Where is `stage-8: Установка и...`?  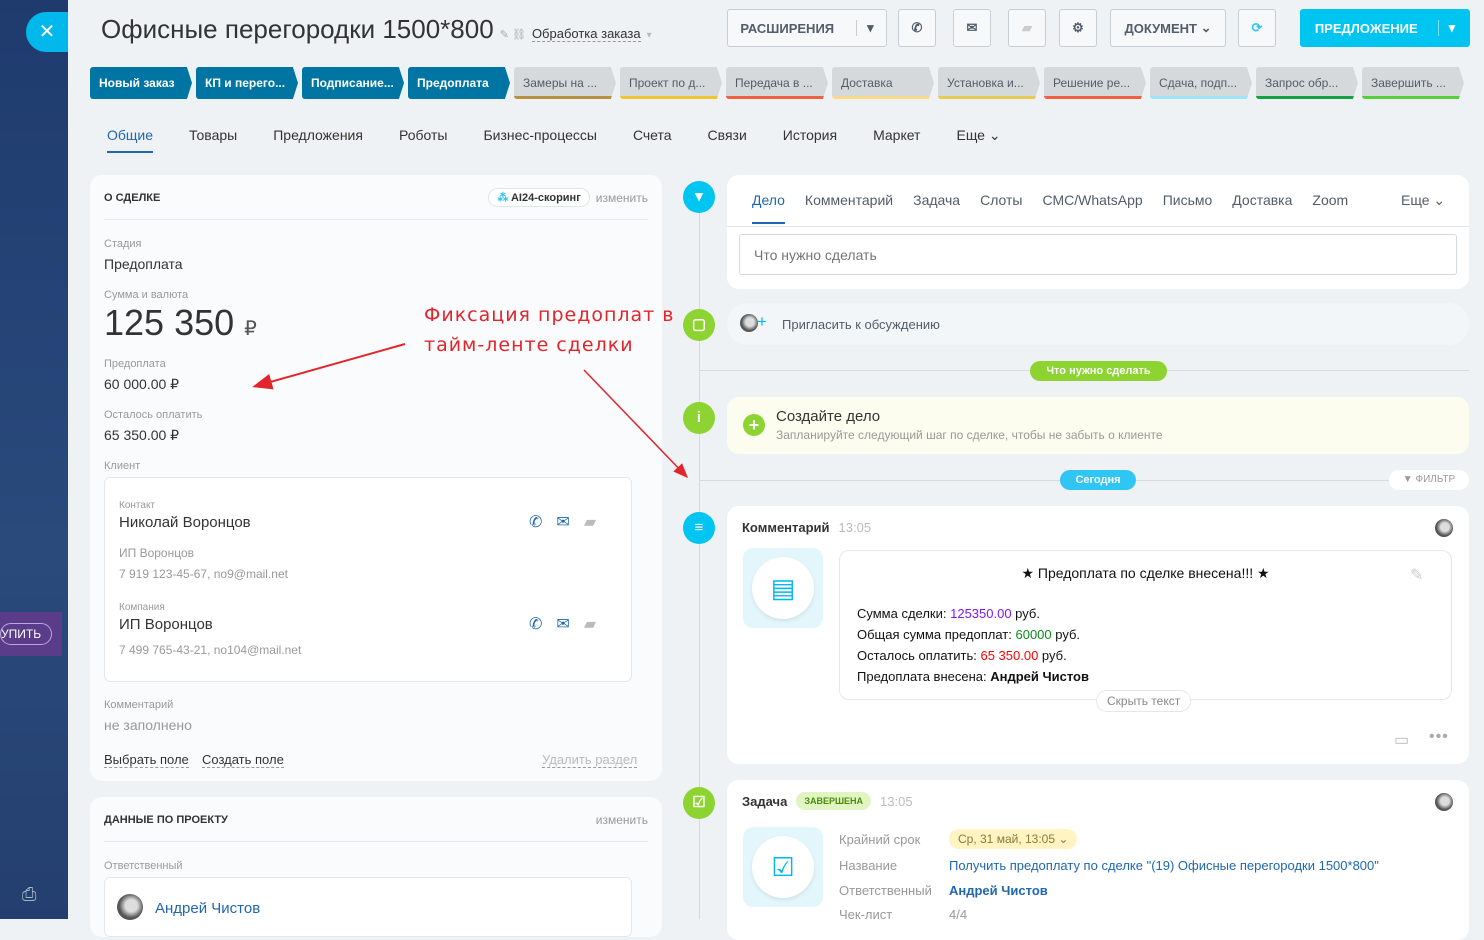 stage-8: Установка и... is located at coordinates (989, 83).